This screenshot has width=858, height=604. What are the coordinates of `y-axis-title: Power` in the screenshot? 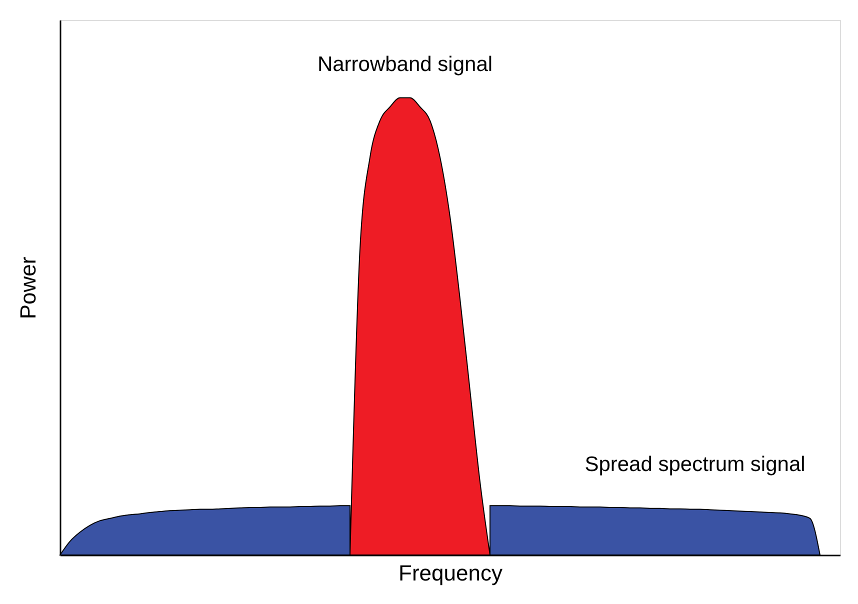 It's located at (28, 288).